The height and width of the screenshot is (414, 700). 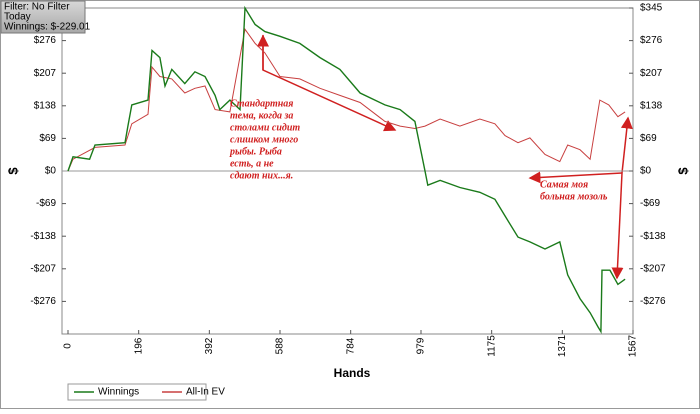 I want to click on y-tick-label: $138, so click(x=45, y=105).